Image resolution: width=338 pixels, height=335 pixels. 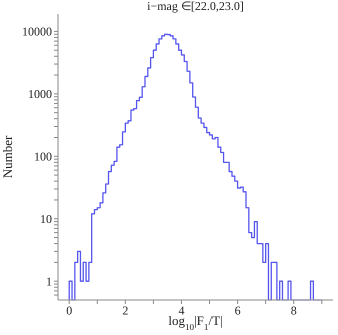 What do you see at coordinates (195, 6) in the screenshot?
I see `chart-title: i−mag ∈[22.0,23.0]` at bounding box center [195, 6].